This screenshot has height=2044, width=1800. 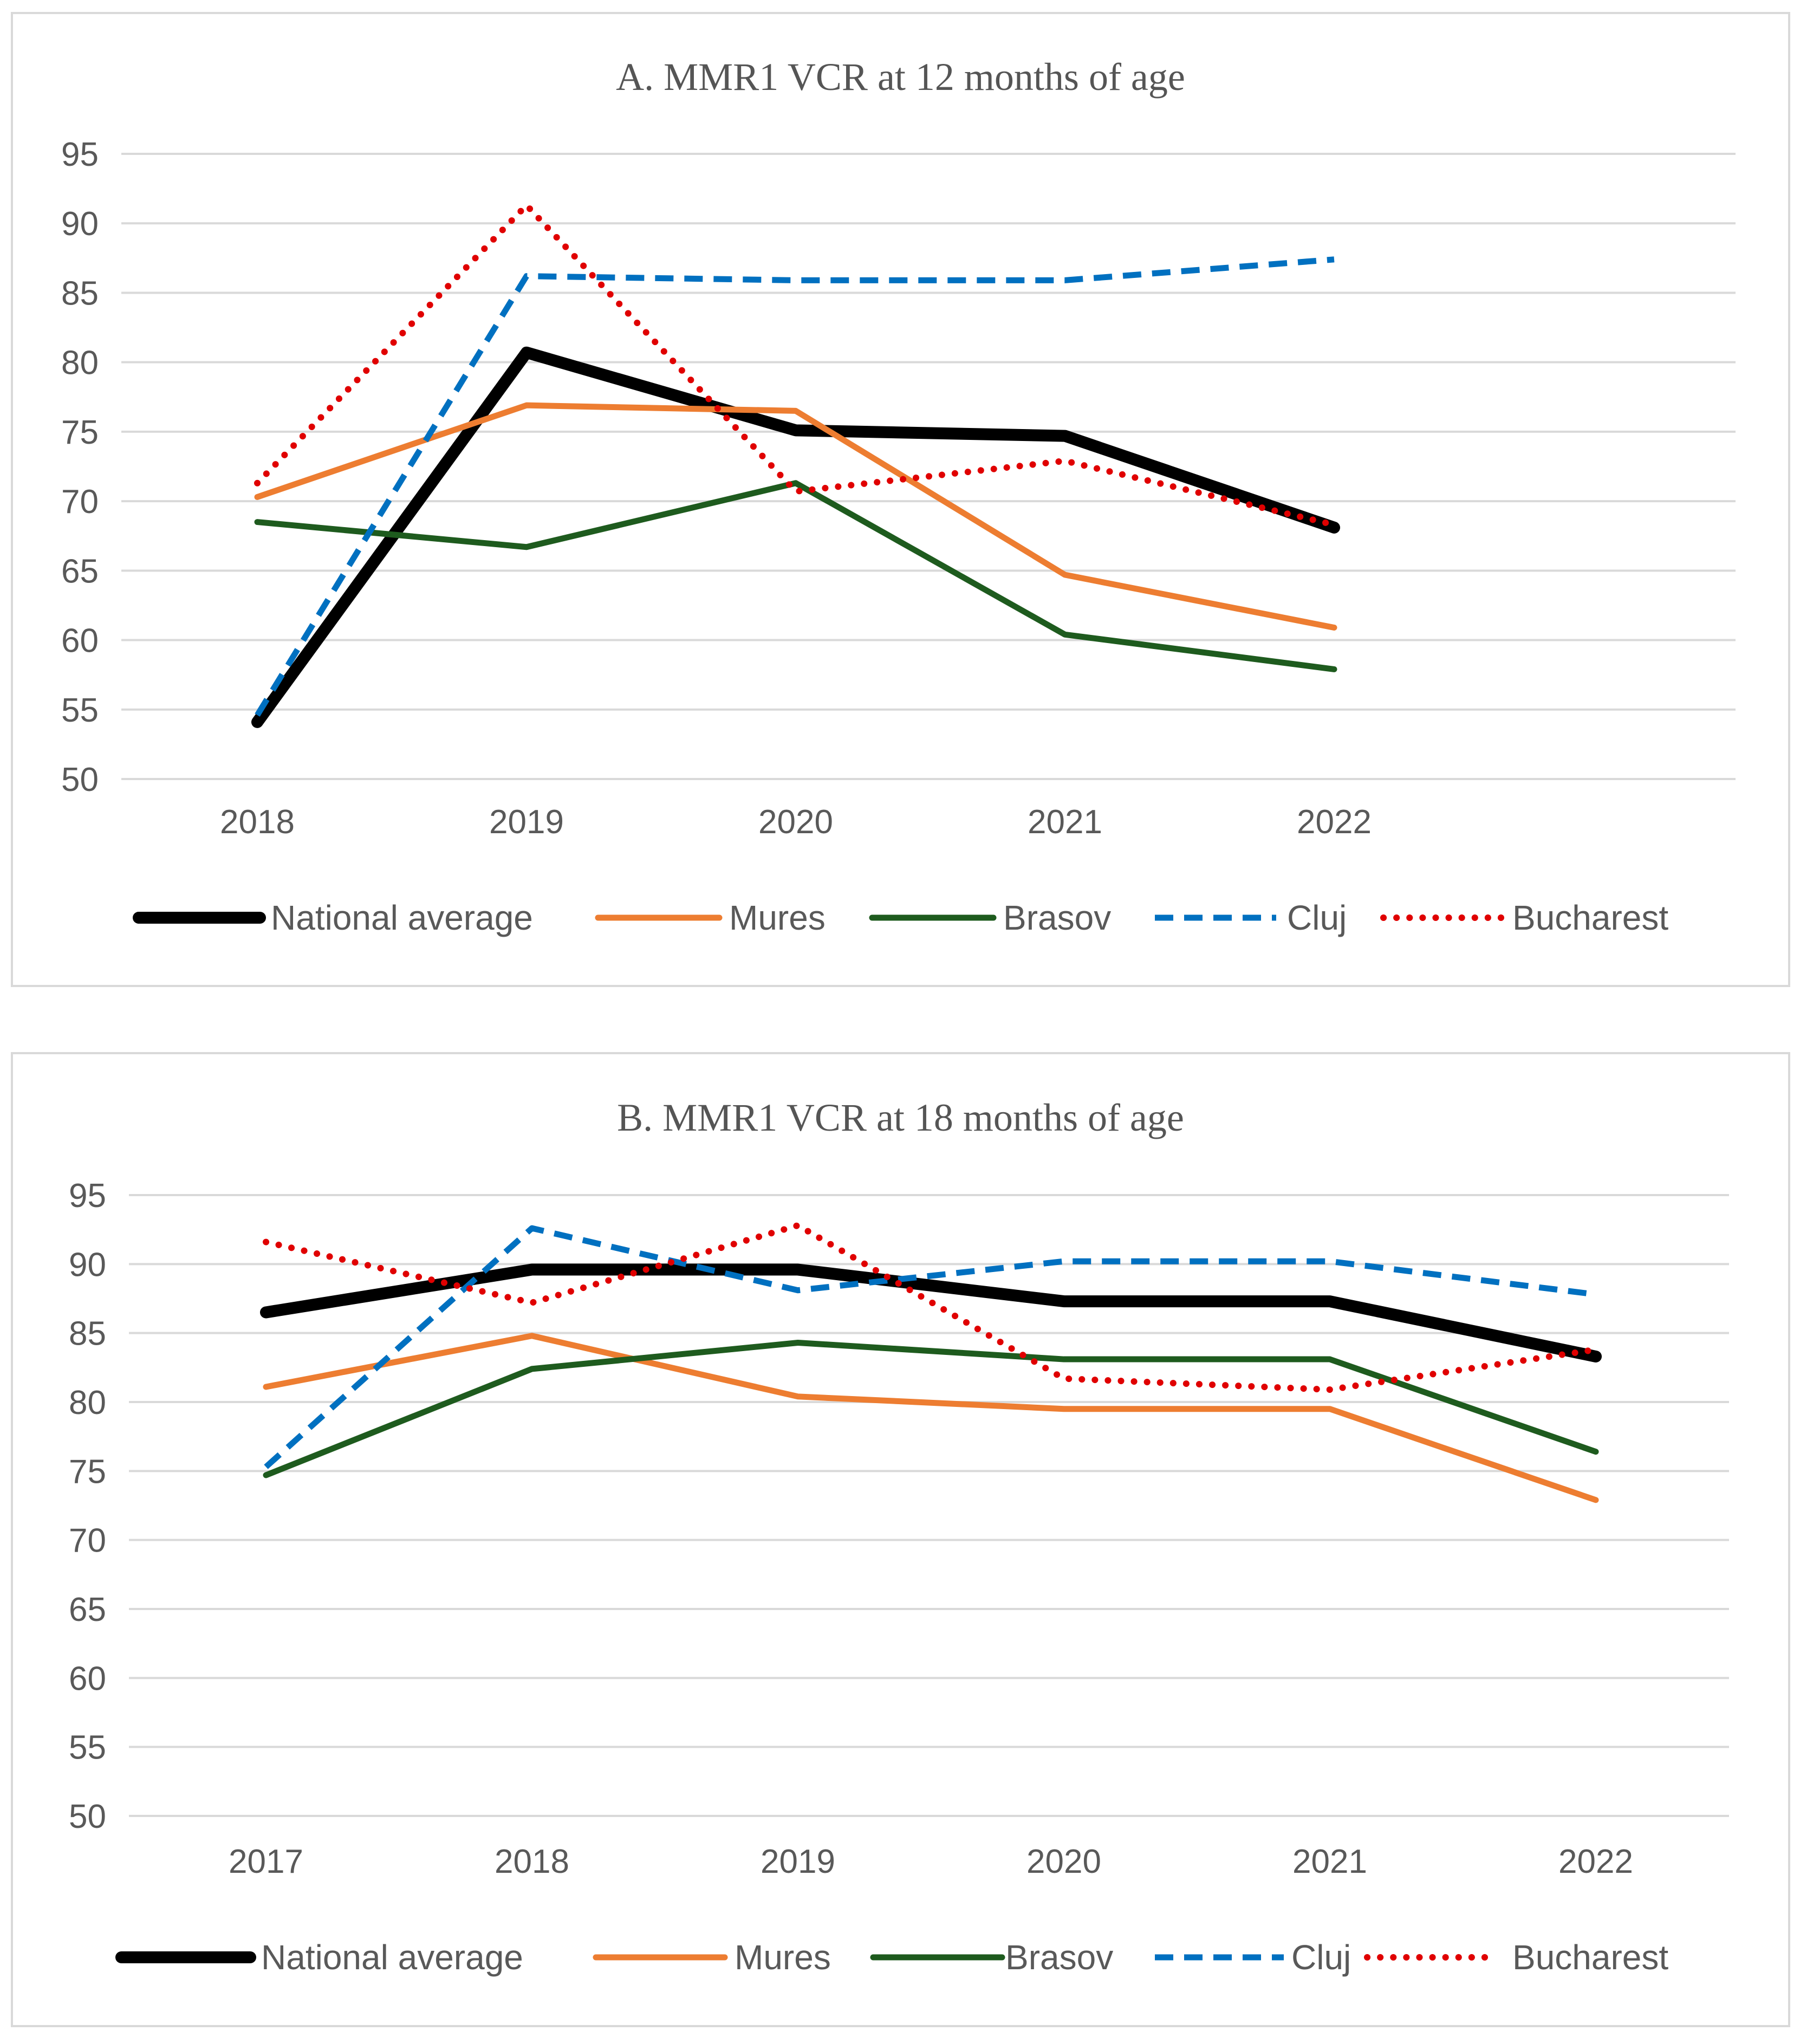 What do you see at coordinates (87, 1471) in the screenshot?
I see `chart-b-y-tick-label: 75` at bounding box center [87, 1471].